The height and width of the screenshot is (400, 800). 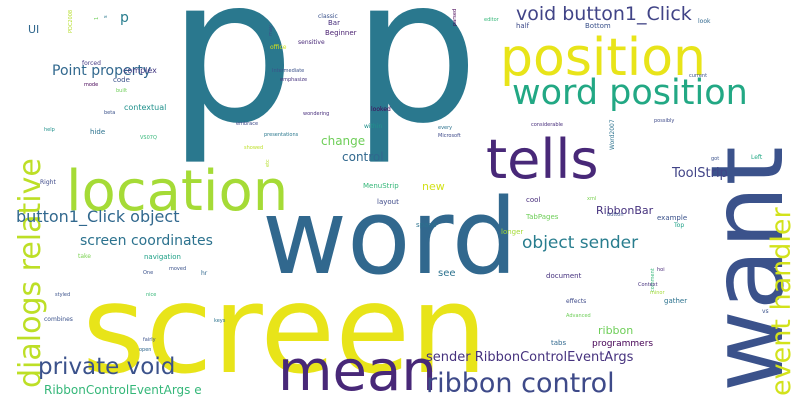 I want to click on cloud-word: sender RibbonControlEventArgs, so click(x=530, y=357).